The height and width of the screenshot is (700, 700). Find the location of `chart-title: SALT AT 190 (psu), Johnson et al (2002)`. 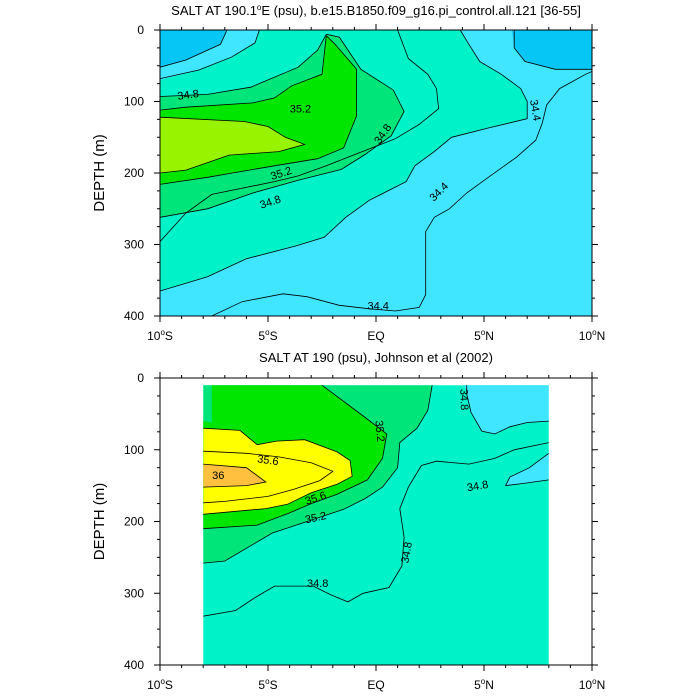

chart-title: SALT AT 190 (psu), Johnson et al (2002) is located at coordinates (376, 357).